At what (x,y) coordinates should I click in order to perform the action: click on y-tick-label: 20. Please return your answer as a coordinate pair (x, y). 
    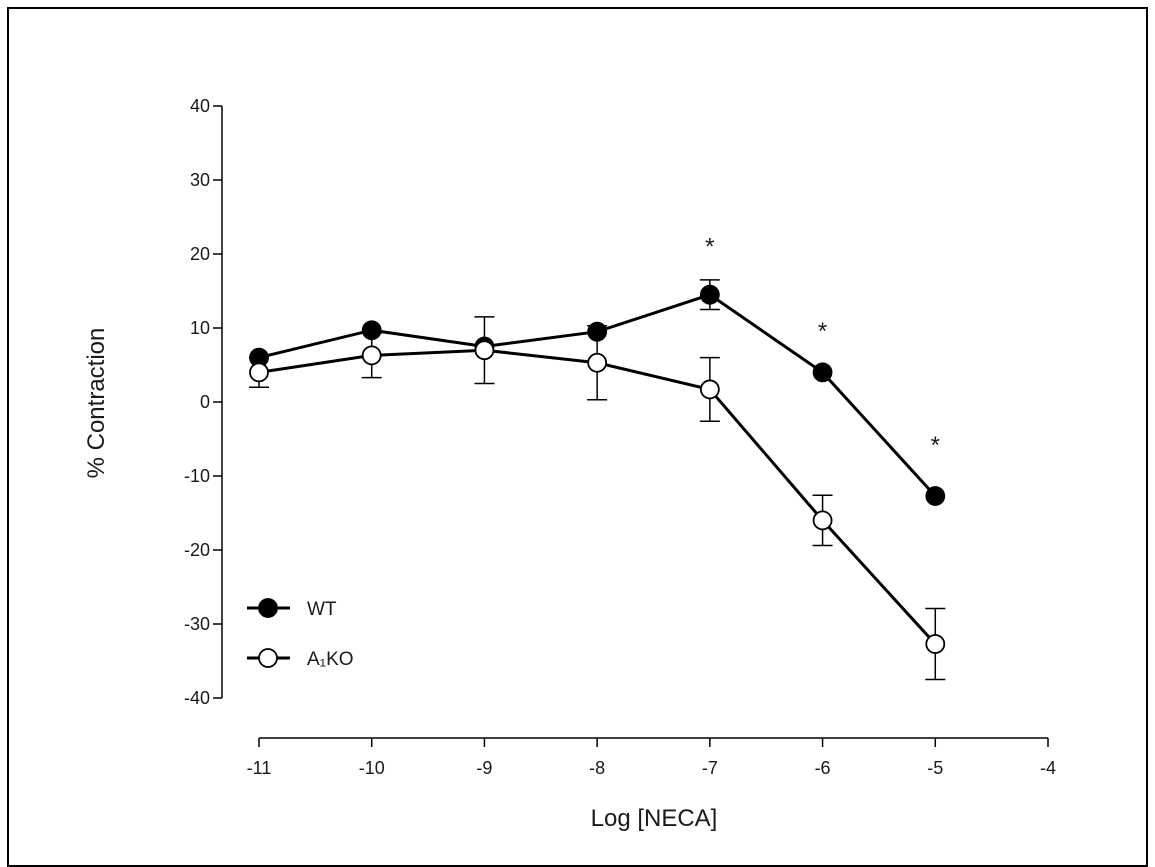
    Looking at the image, I should click on (200, 254).